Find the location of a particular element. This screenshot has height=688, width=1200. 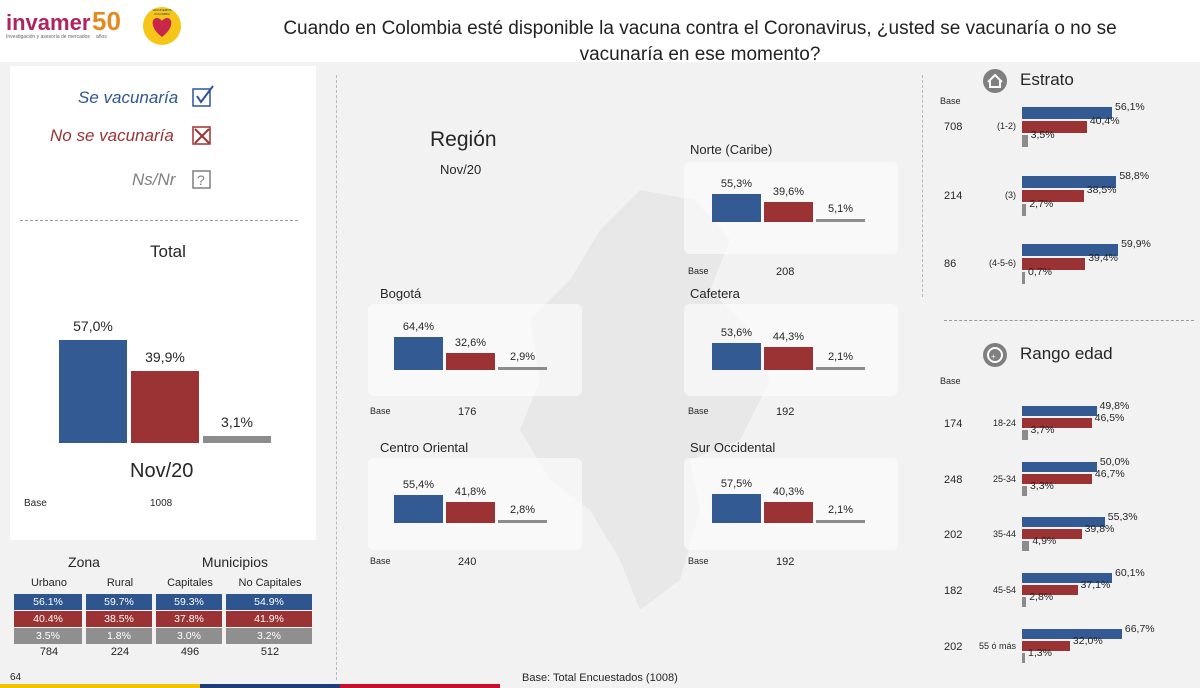

region-bar-centro-oriental-no is located at coordinates (470, 512).